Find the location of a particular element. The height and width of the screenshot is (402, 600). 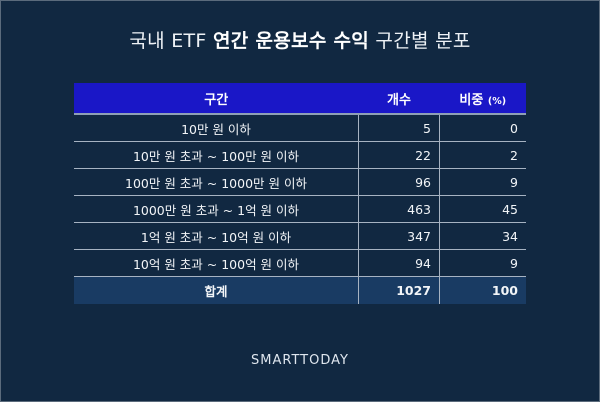

cell-share: 45 is located at coordinates (482, 209).